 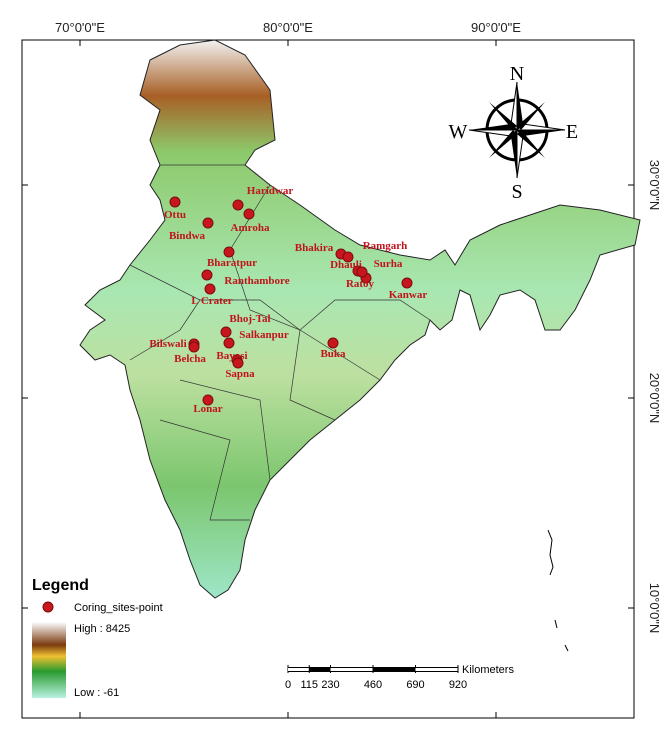 I want to click on legend-title: Legend, so click(x=60, y=585).